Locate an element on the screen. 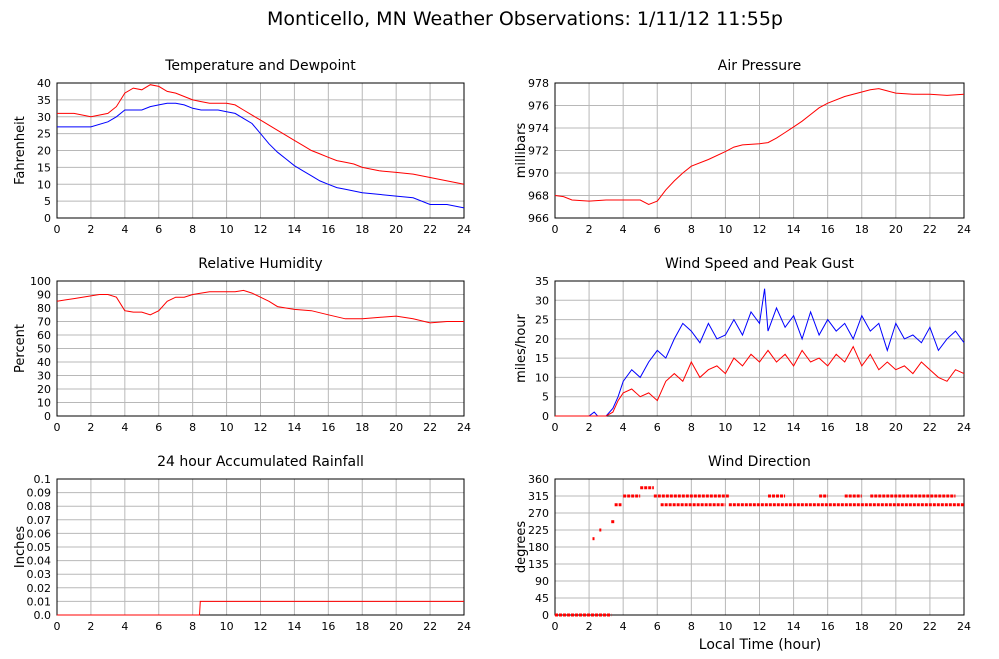 The width and height of the screenshot is (999, 659). humidity-y-tick-label: 70 is located at coordinates (44, 322).